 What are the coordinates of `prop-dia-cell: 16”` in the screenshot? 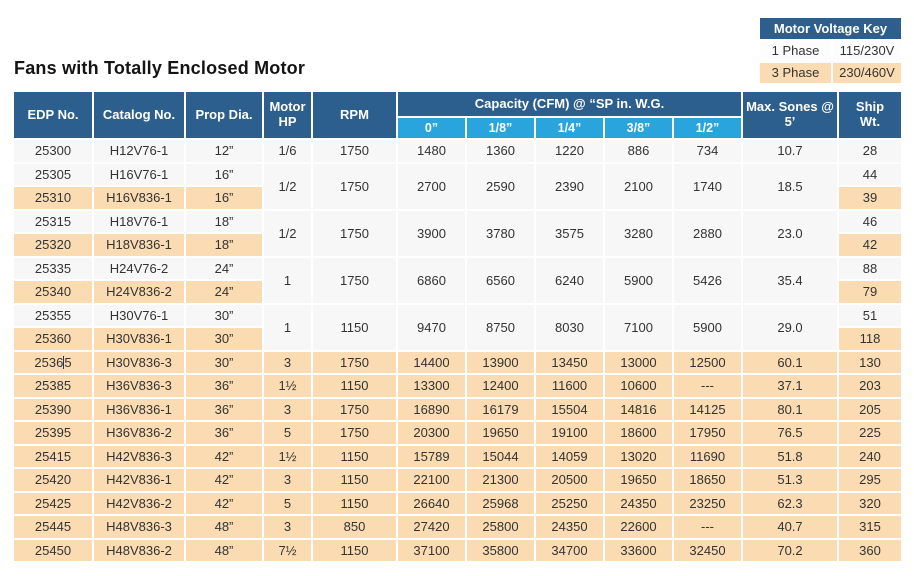 It's located at (224, 198).